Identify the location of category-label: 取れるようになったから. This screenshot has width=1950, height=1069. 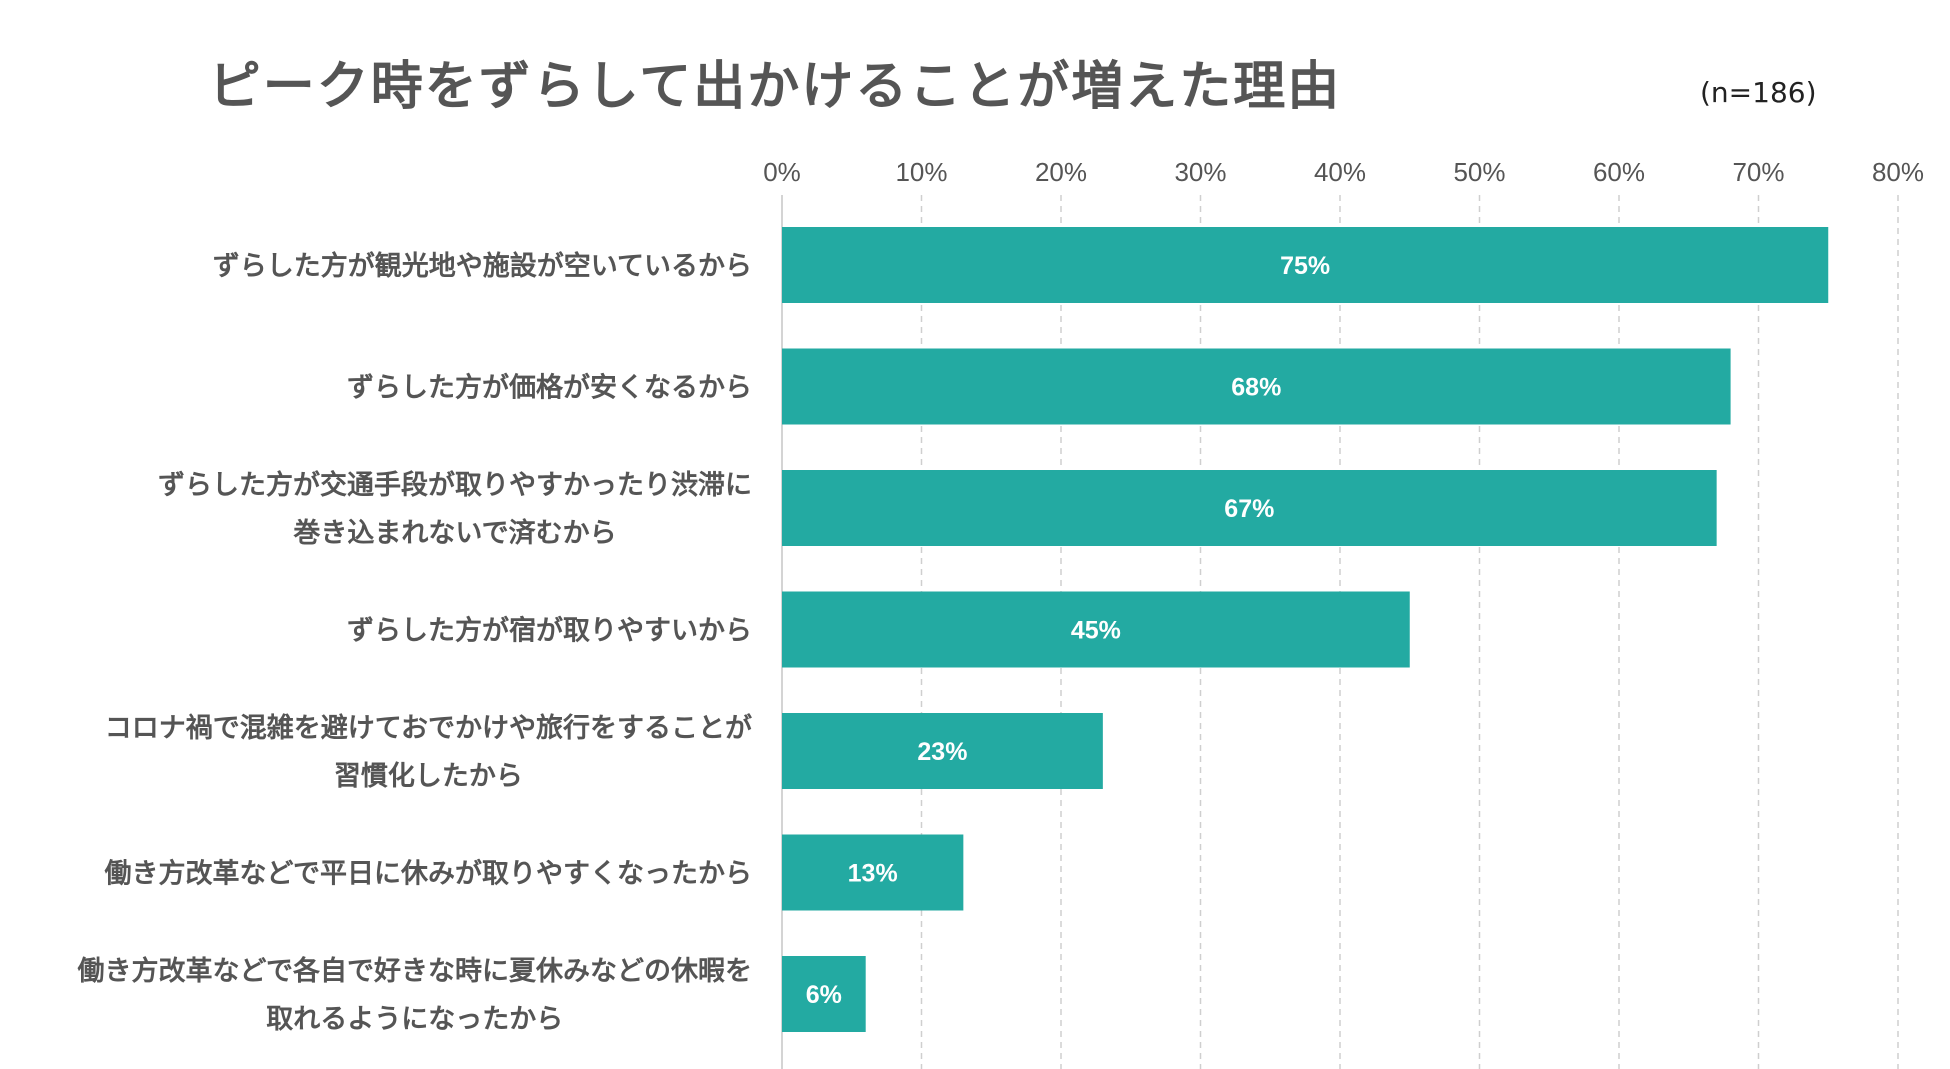
(414, 1019).